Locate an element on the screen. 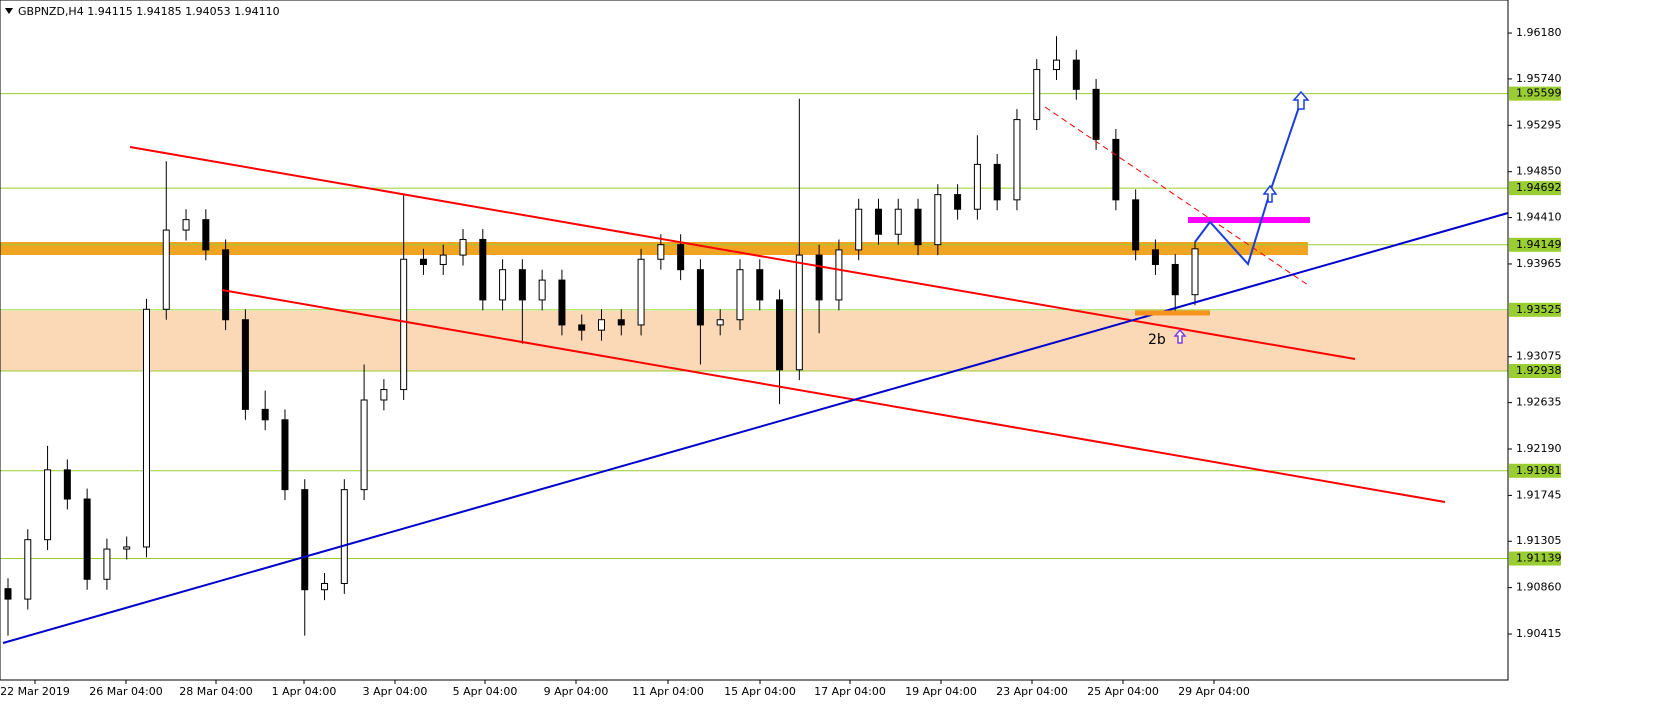 This screenshot has height=714, width=1662. level-label: 1.94692 is located at coordinates (1539, 187).